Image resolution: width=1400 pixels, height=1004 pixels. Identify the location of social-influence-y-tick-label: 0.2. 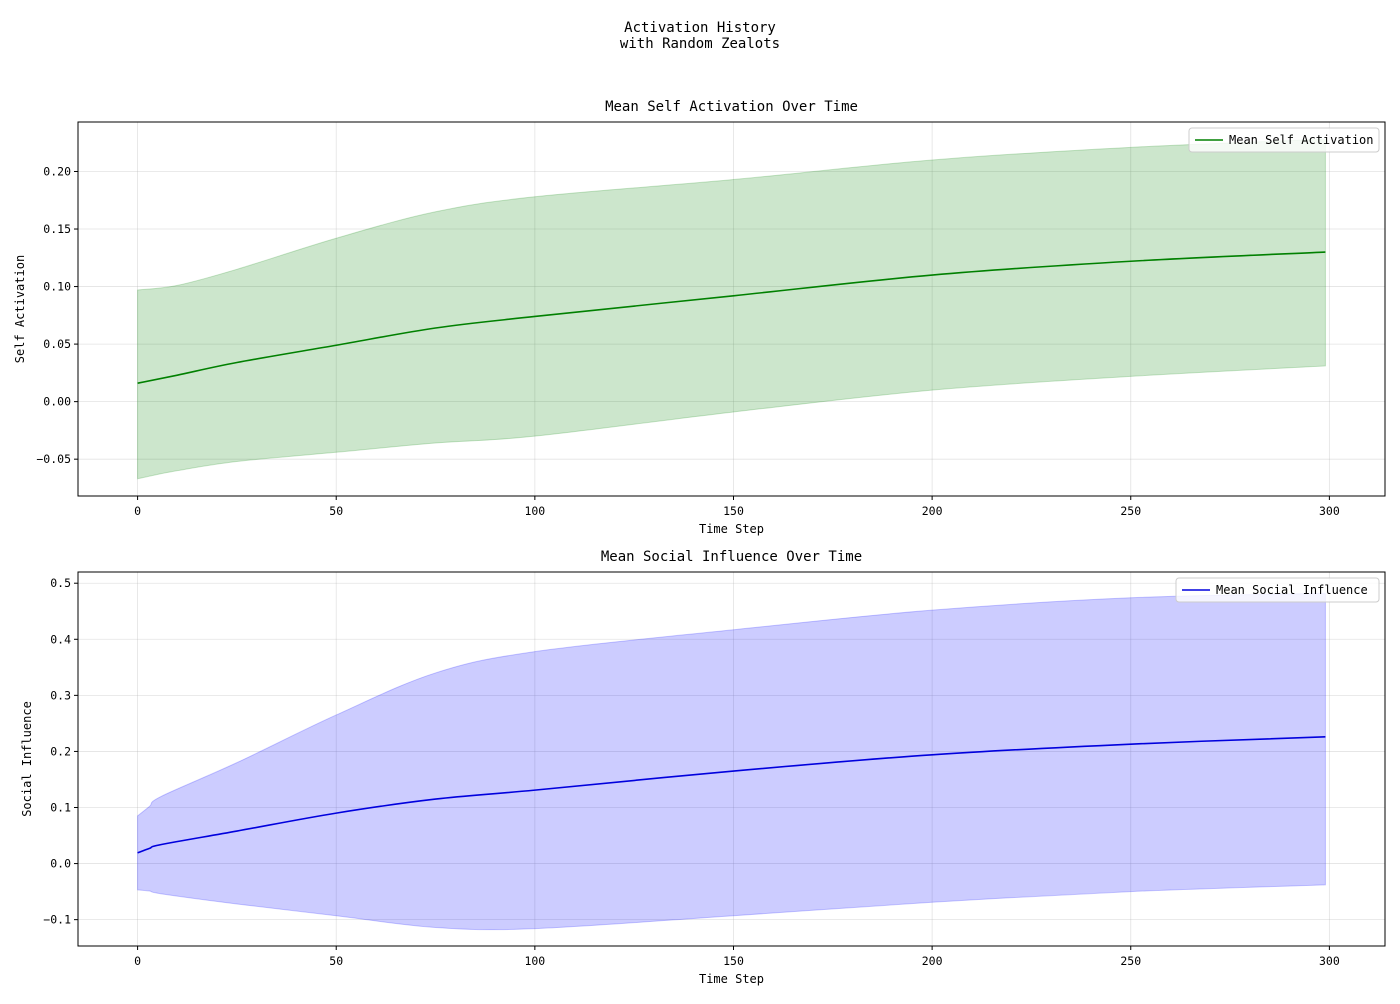
(60, 751).